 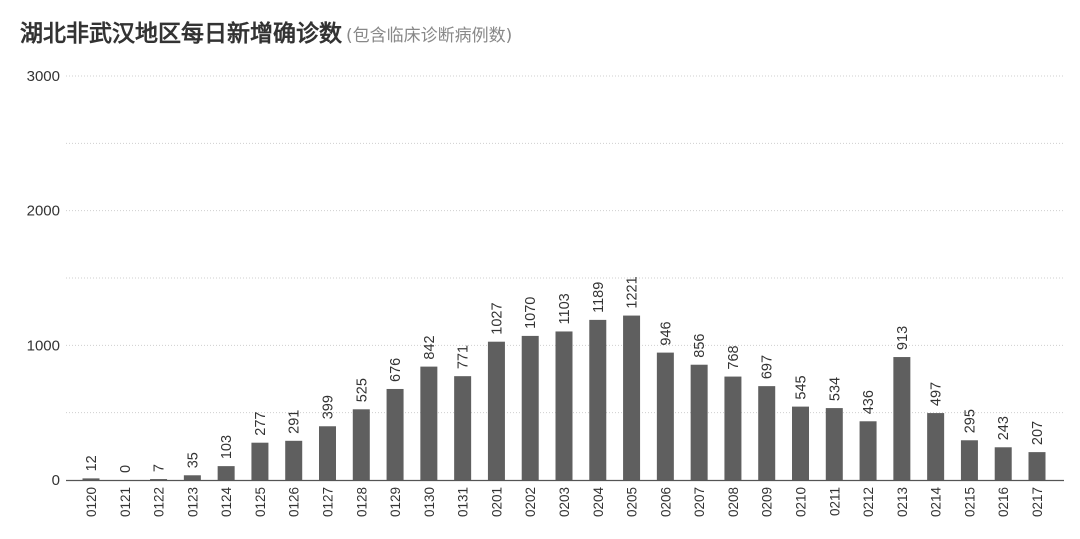 I want to click on x-tick-label: 0212, so click(x=868, y=502).